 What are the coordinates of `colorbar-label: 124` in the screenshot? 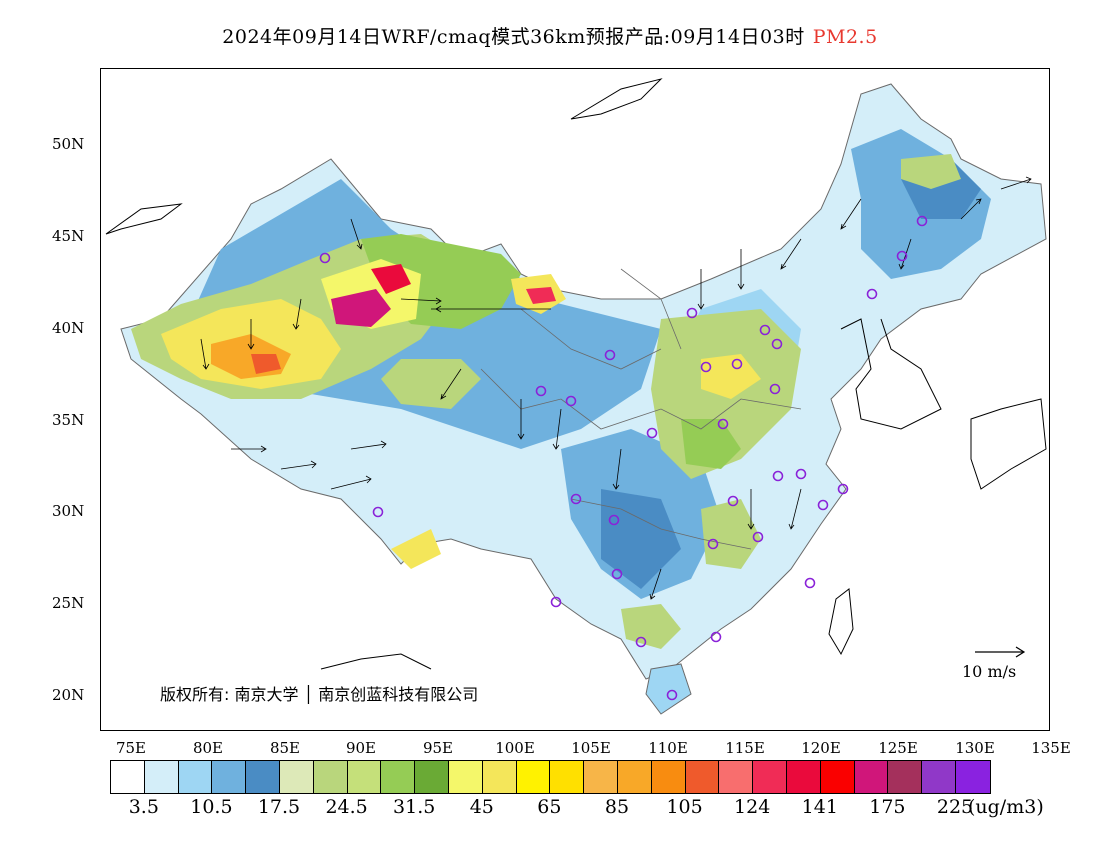 It's located at (752, 807).